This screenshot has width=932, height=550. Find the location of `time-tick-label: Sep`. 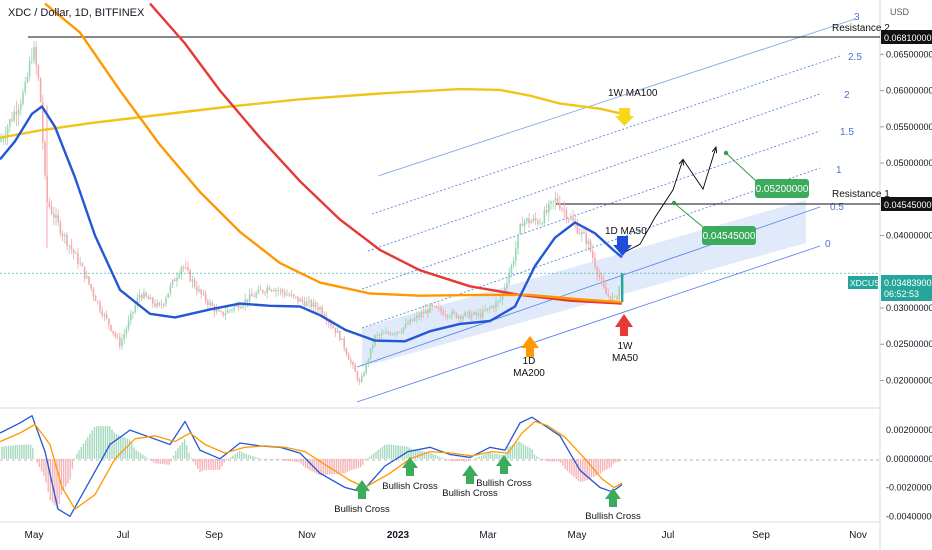

time-tick-label: Sep is located at coordinates (761, 535).